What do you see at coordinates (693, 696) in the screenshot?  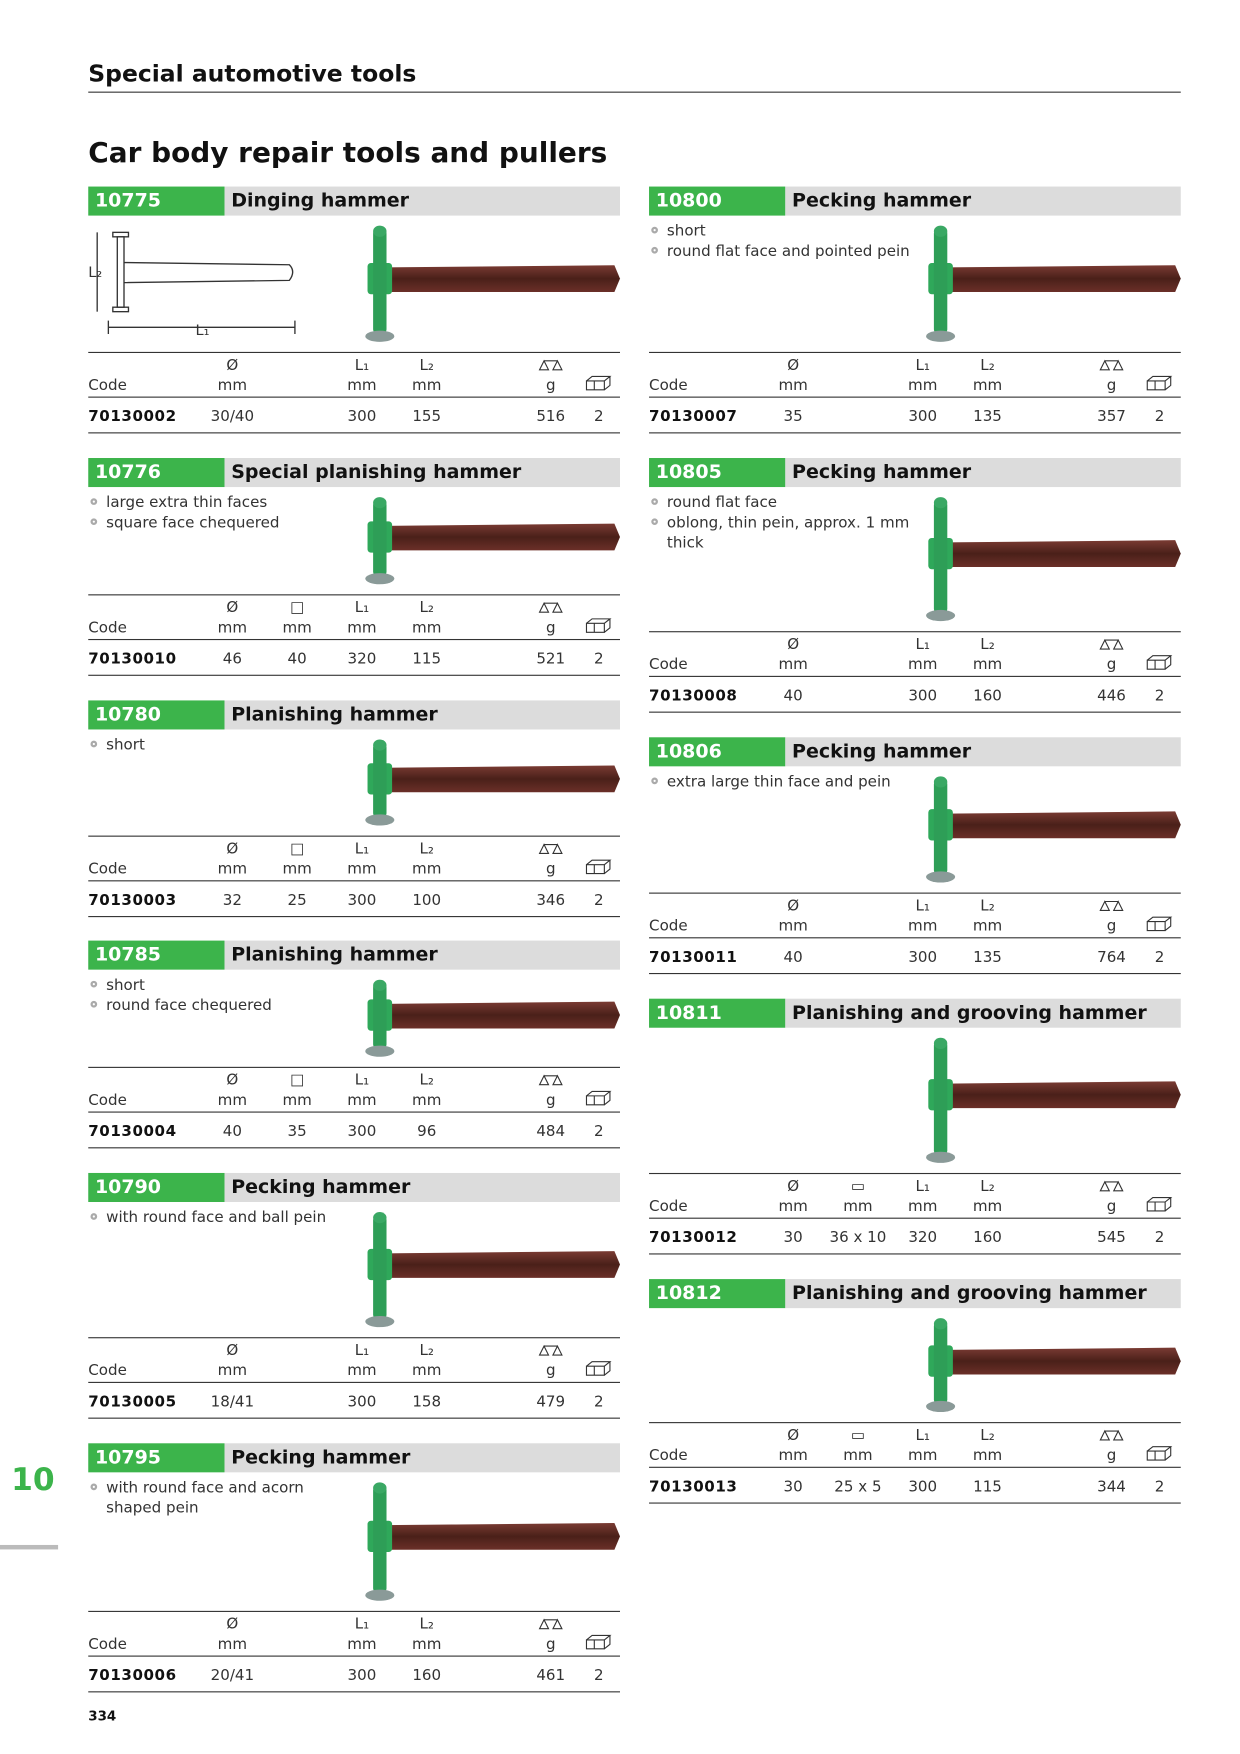 I see `product-code: 70130008` at bounding box center [693, 696].